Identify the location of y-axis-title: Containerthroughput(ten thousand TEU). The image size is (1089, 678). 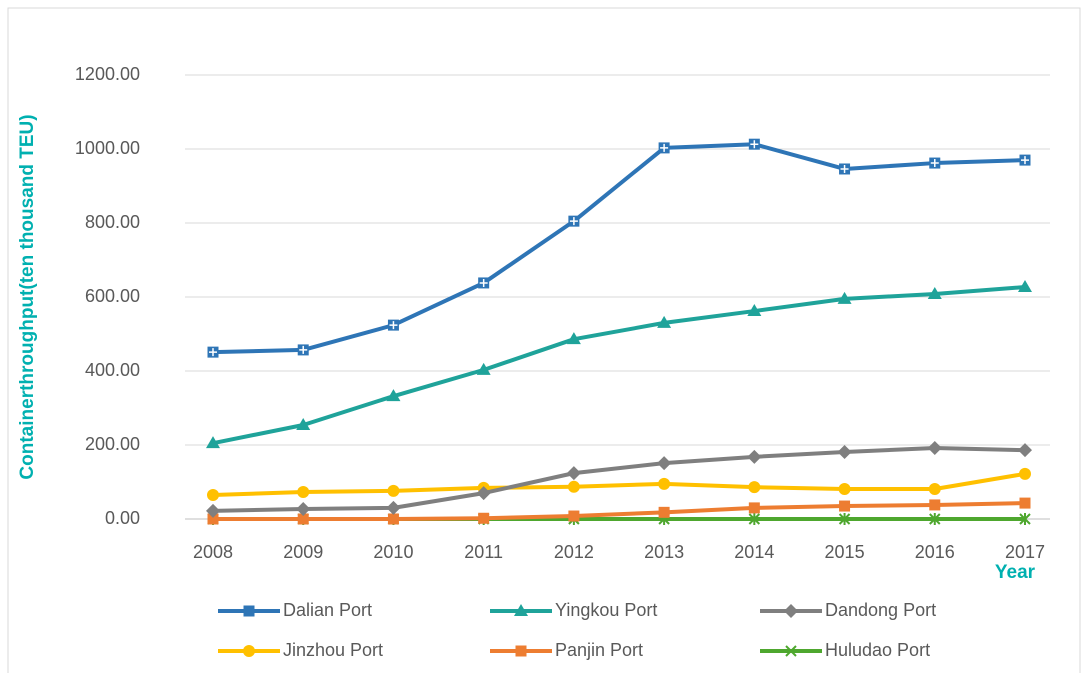
(27, 296).